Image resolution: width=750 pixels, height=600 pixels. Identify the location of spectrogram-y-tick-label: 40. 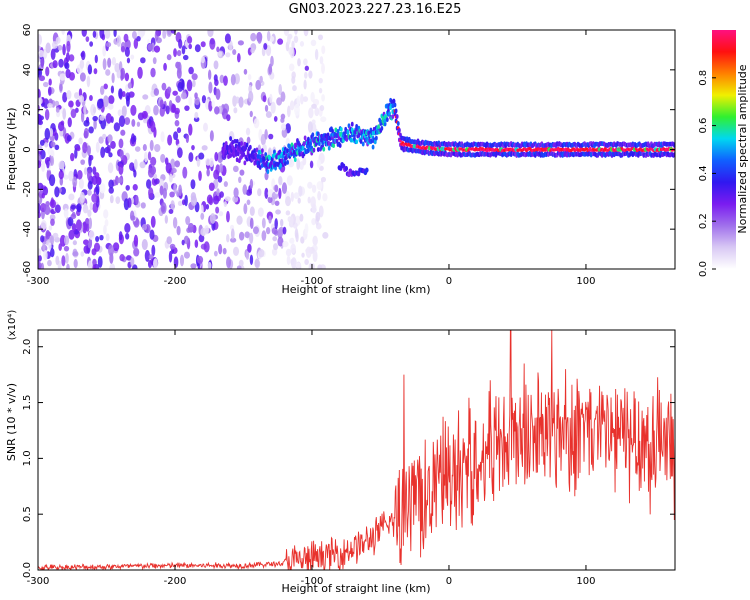
(27, 69).